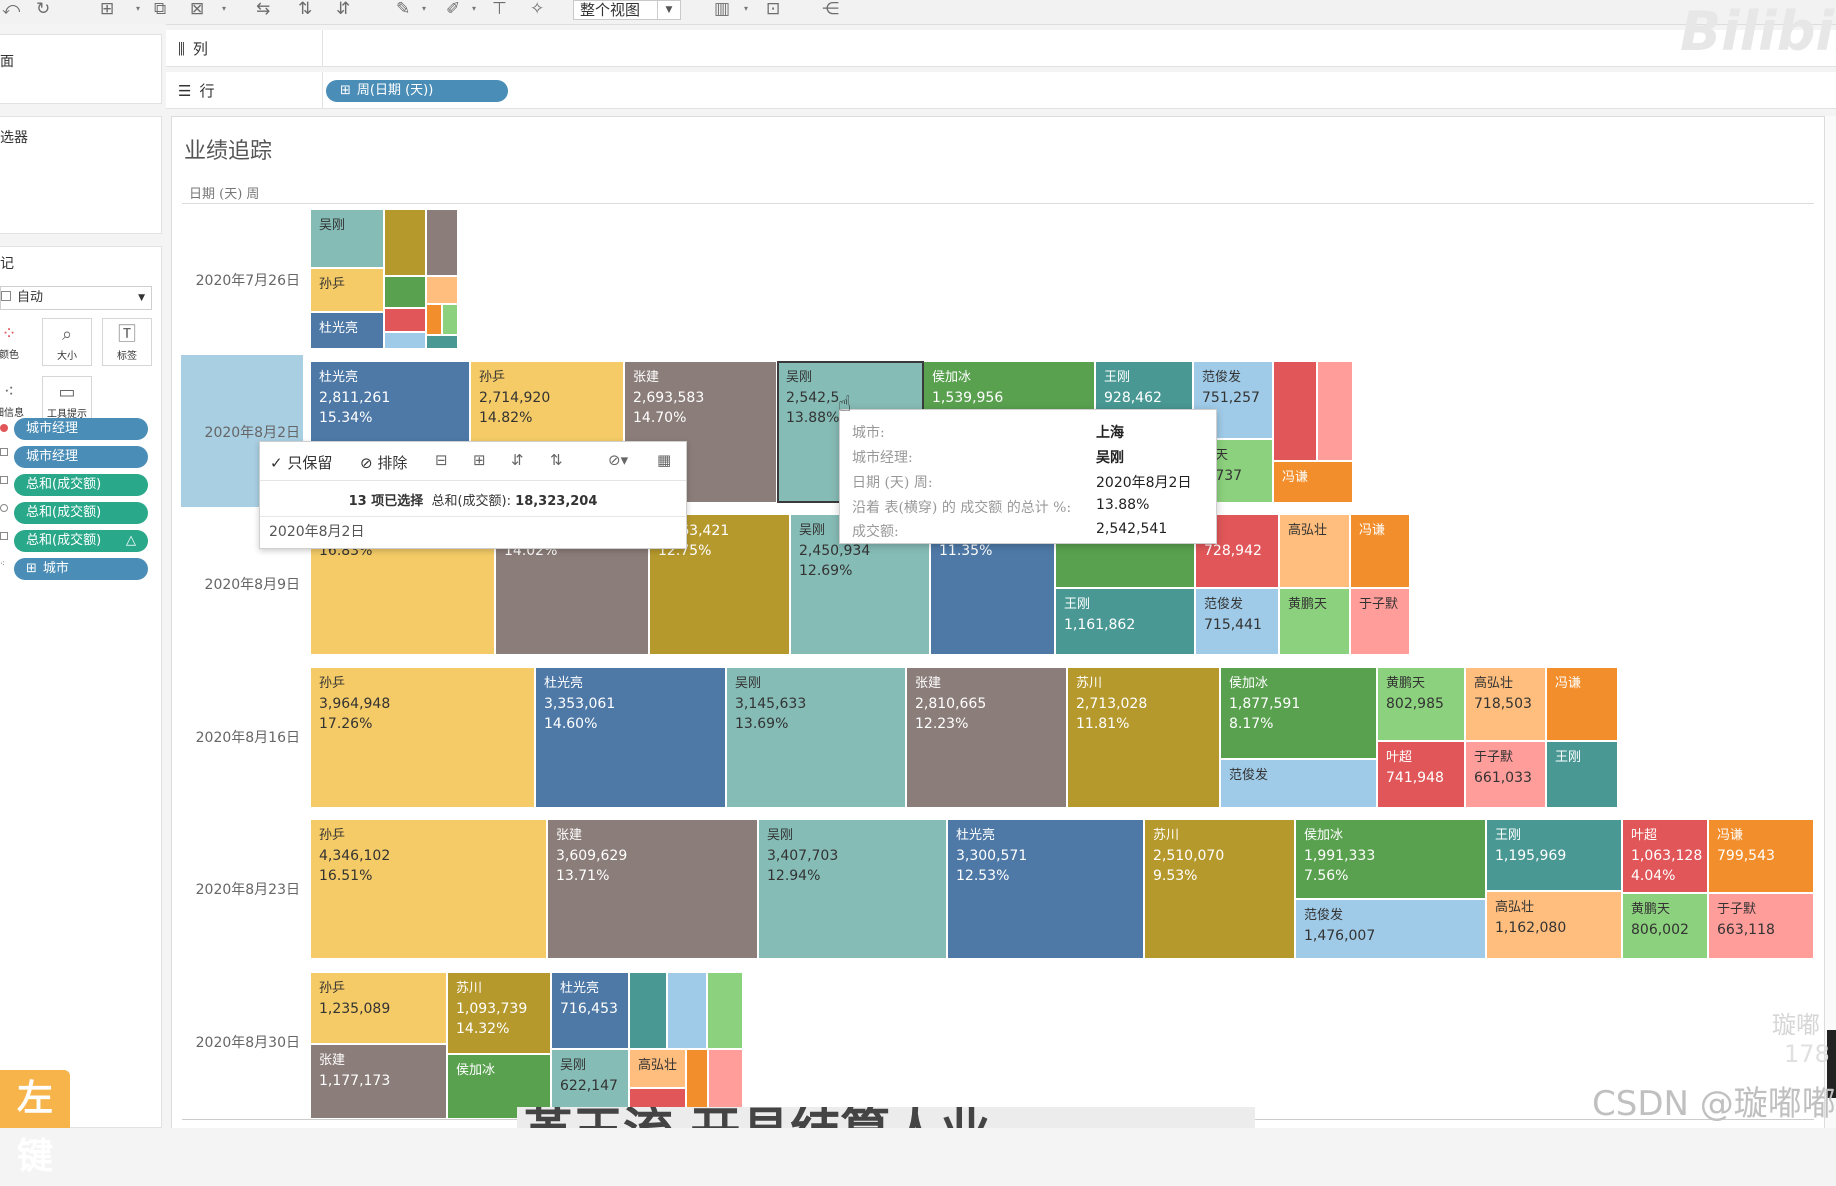  I want to click on treemap-tile: 吴刚 3,407,703 12.94%, so click(852, 889).